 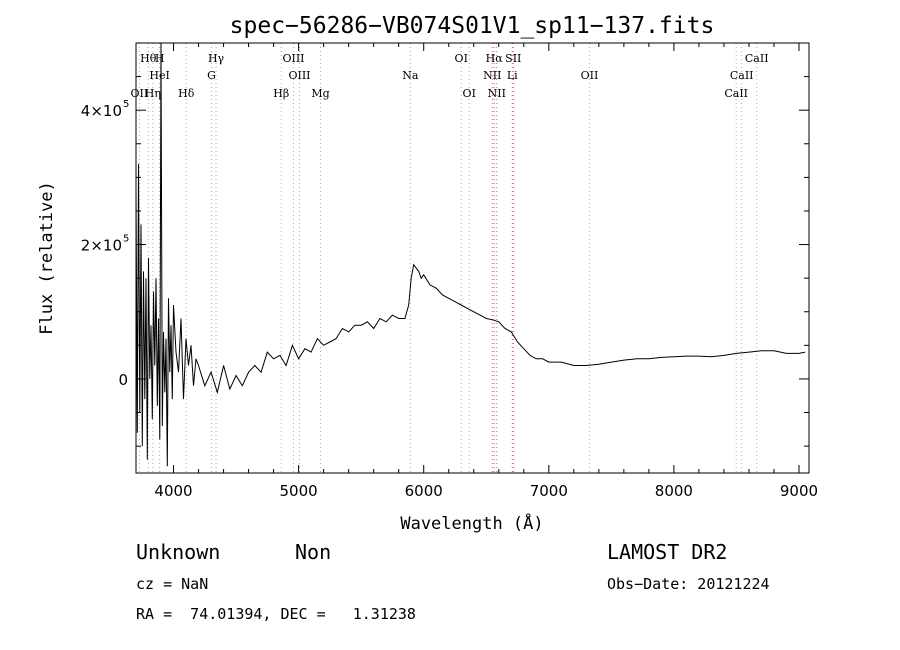 I want to click on line-label: Hθ, so click(x=148, y=58).